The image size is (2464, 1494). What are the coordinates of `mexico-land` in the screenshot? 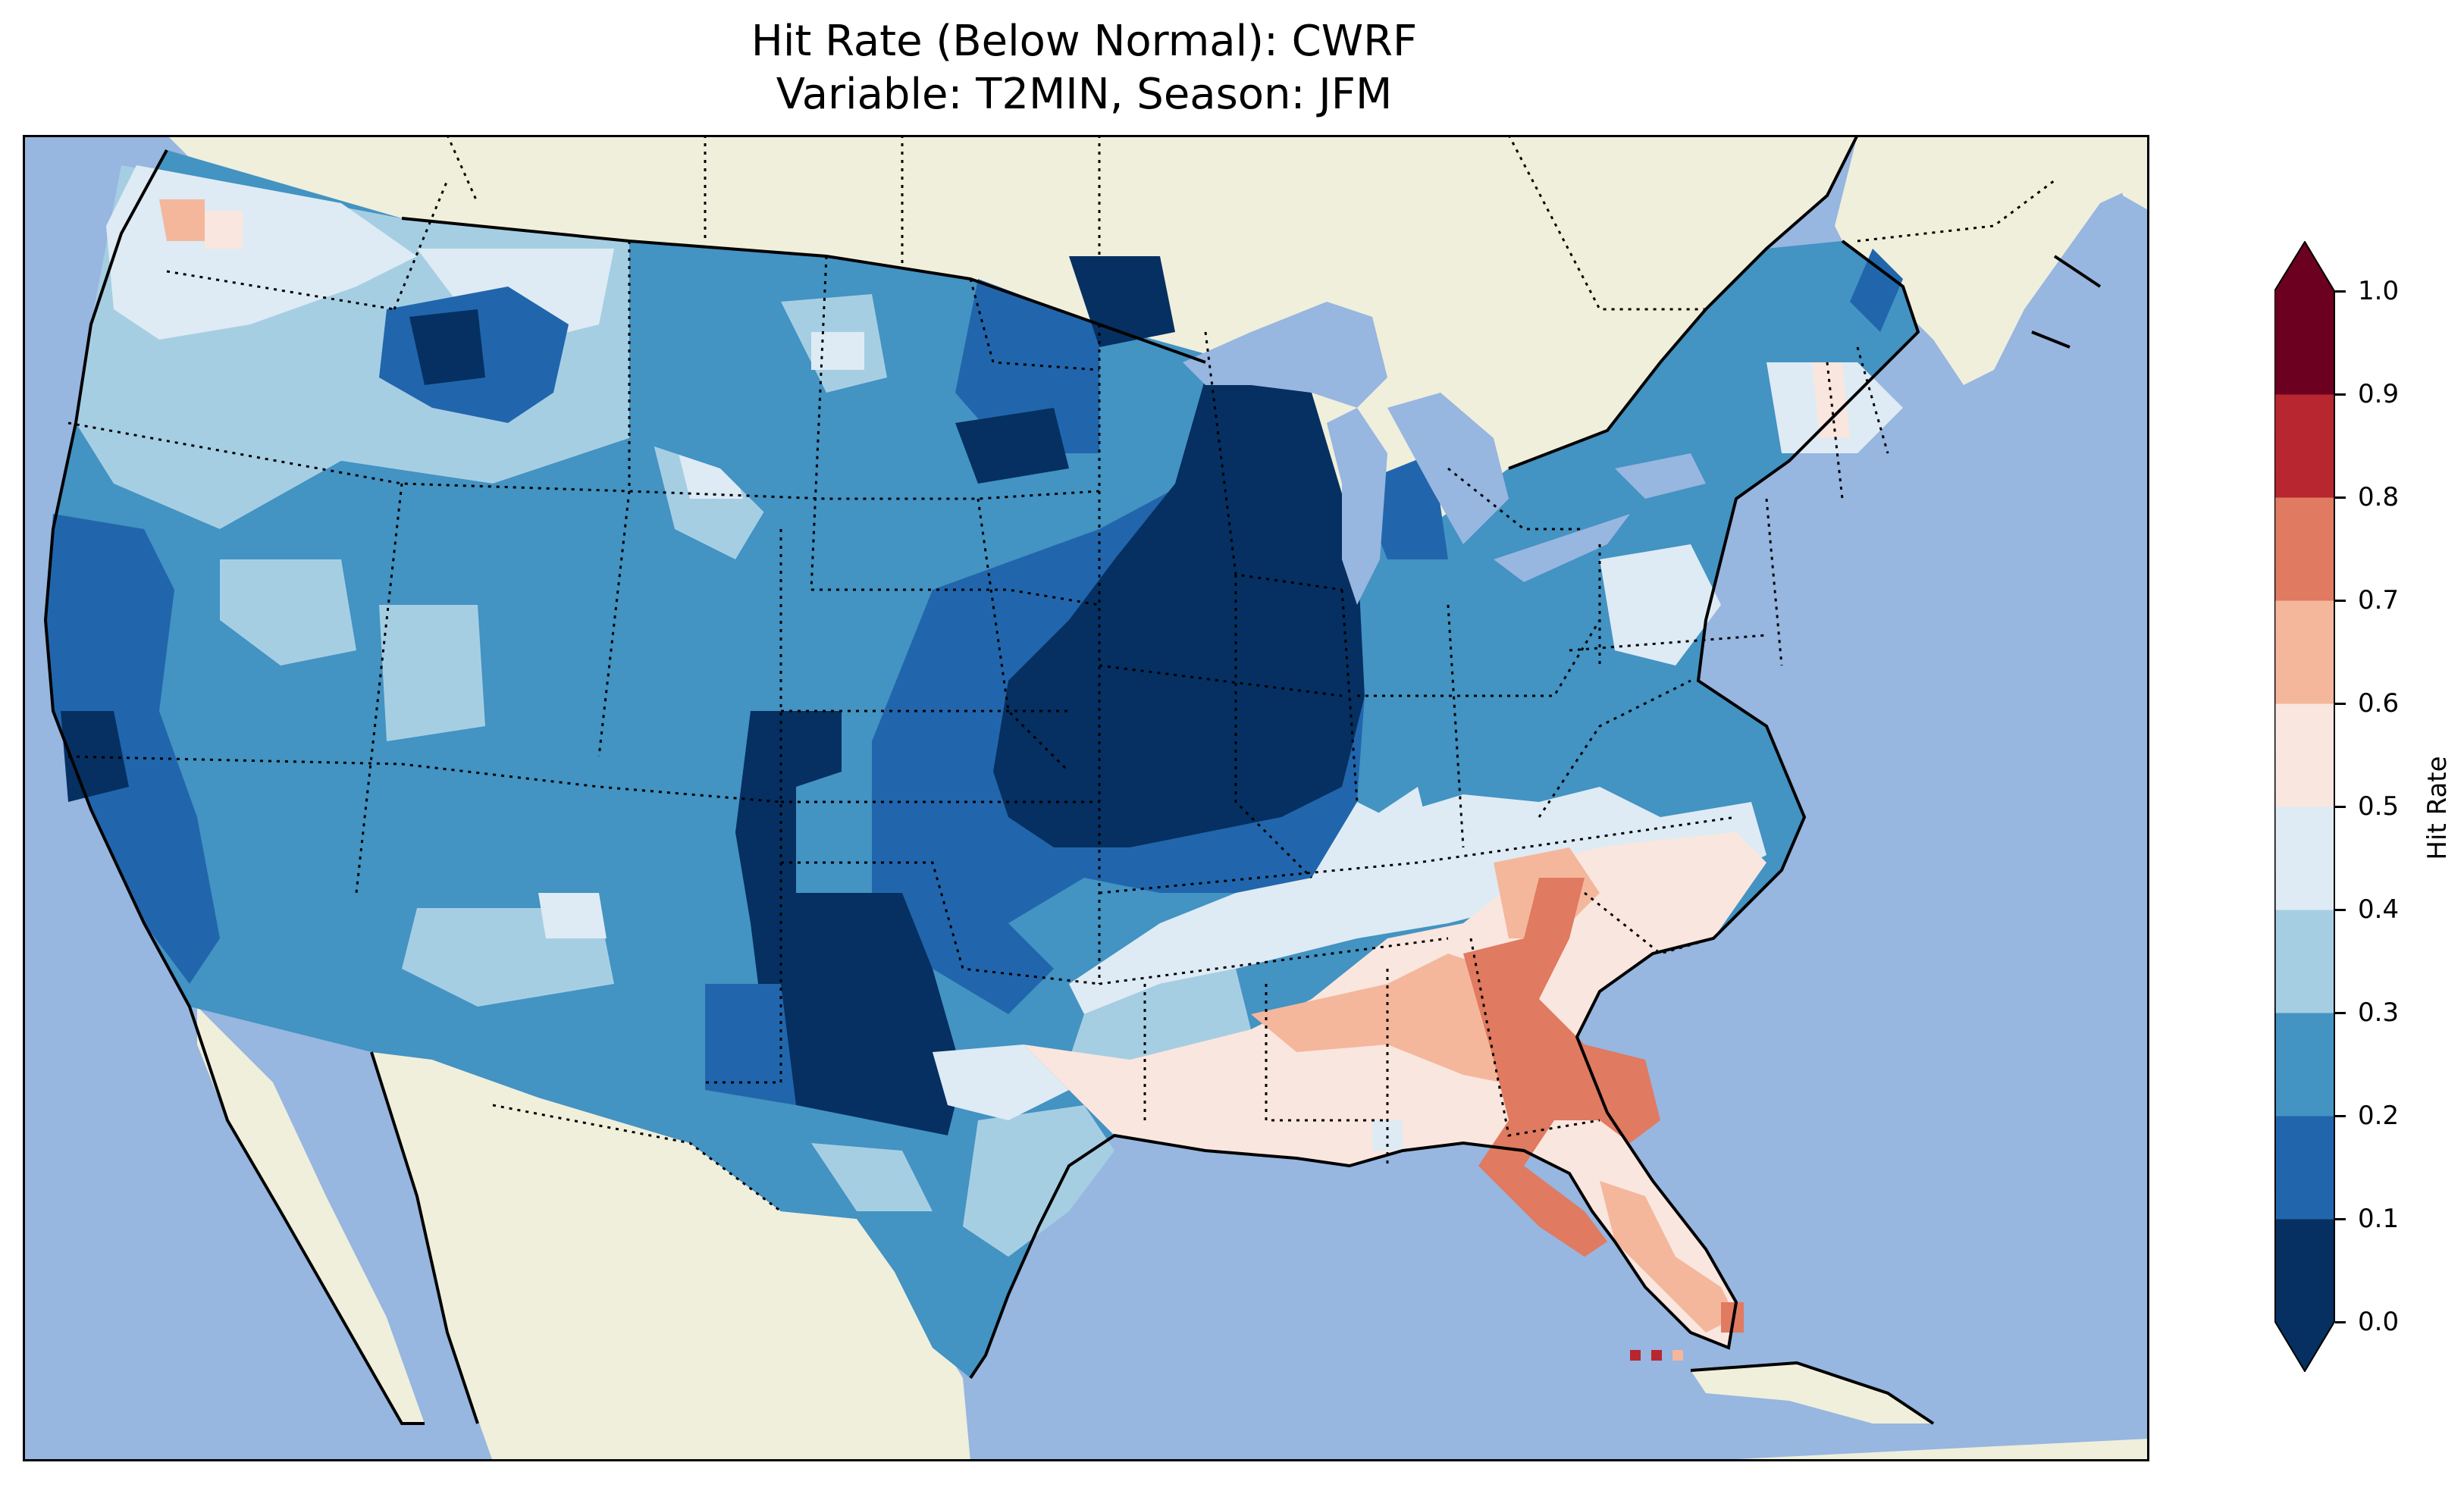 It's located at (580, 1234).